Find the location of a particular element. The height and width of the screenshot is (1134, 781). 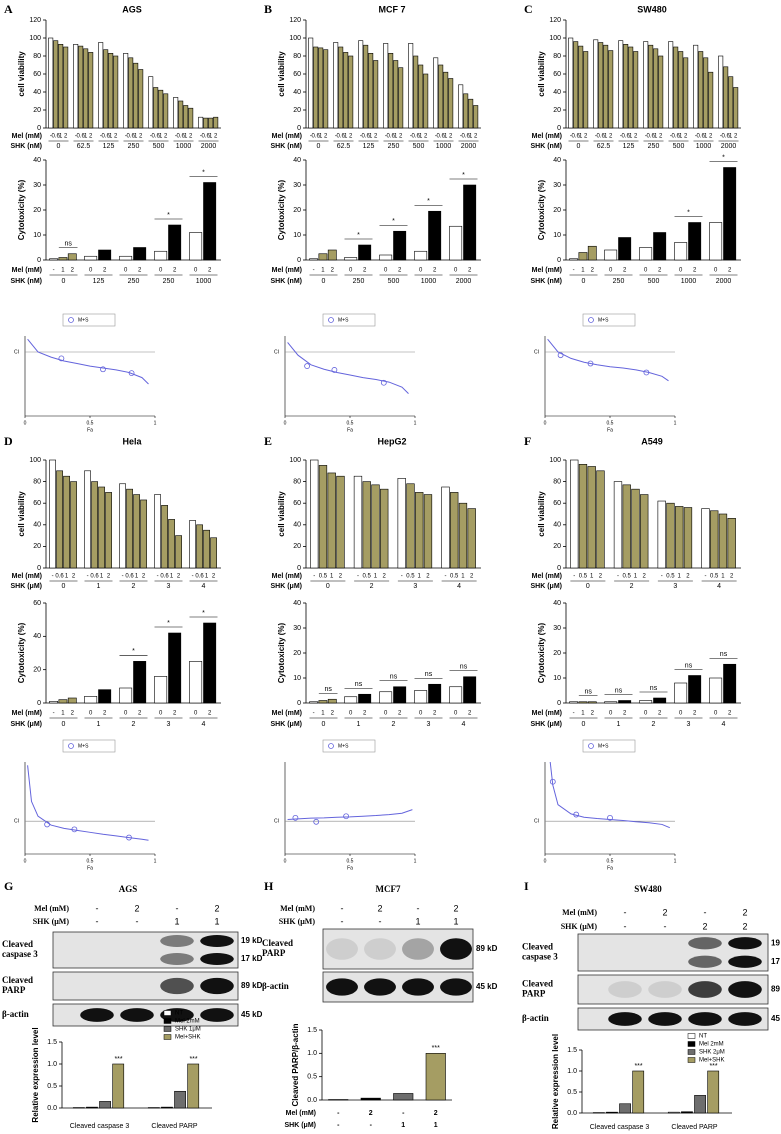

condition-value: - is located at coordinates (97, 921).